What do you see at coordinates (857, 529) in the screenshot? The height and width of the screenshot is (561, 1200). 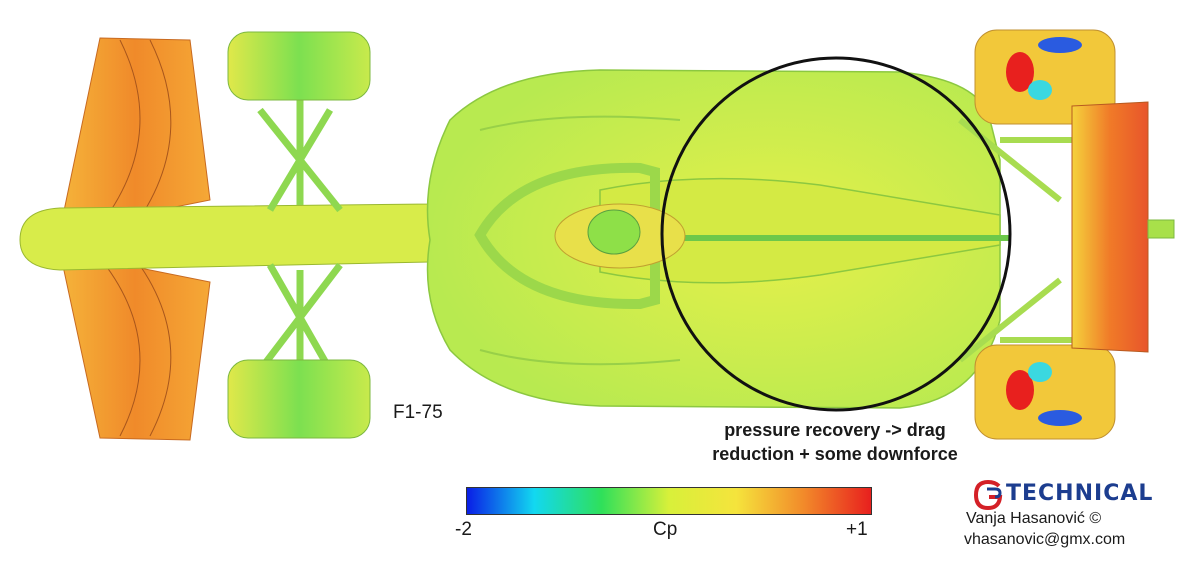 I see `colorbar-max-label: +1` at bounding box center [857, 529].